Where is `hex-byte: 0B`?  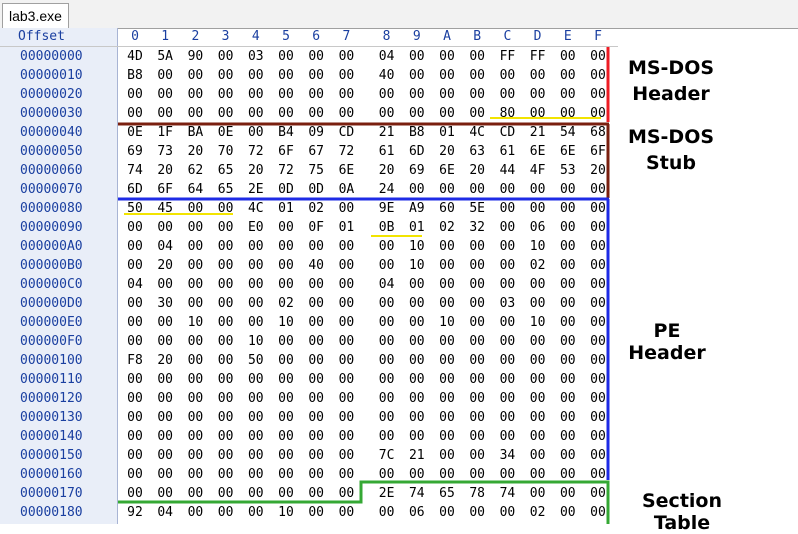 hex-byte: 0B is located at coordinates (386, 227).